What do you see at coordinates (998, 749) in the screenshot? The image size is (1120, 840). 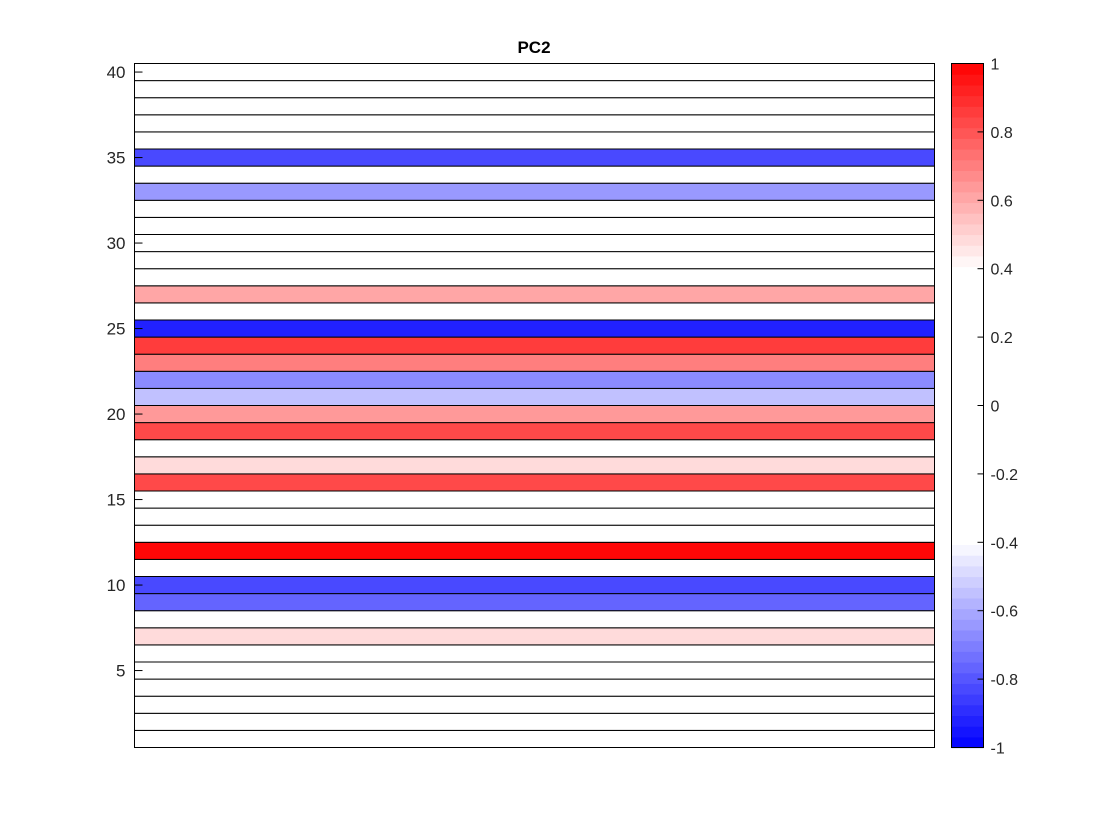 I see `colorbar-tick-label--1: -1` at bounding box center [998, 749].